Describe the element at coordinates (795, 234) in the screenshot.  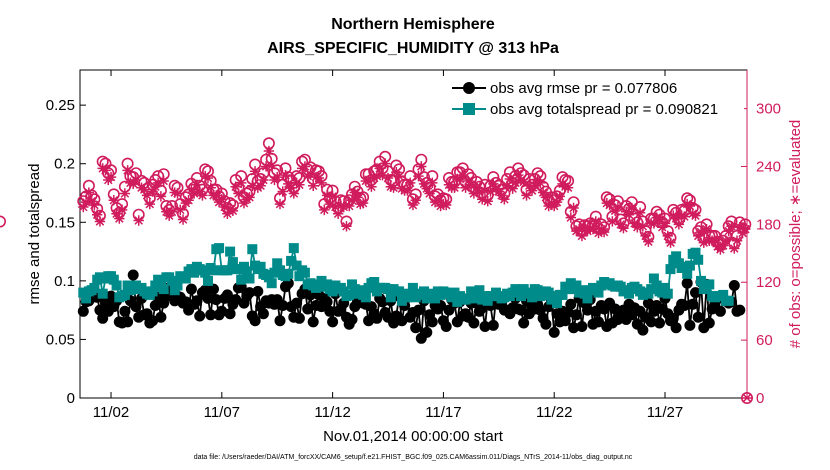
I see `y2-axis-label: # of obs: o=possible; ∗=evaluated` at that location.